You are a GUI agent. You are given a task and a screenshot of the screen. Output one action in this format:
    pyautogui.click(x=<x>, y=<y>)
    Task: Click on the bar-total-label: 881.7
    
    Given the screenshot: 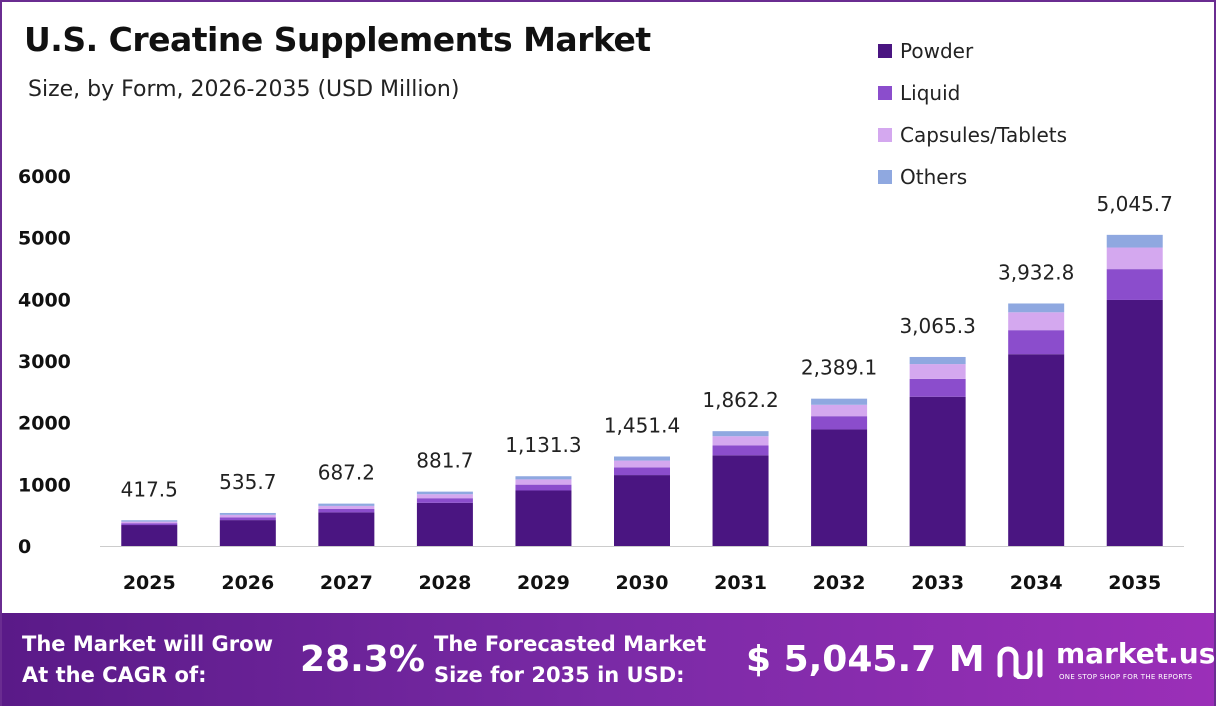 What is the action you would take?
    pyautogui.click(x=444, y=461)
    